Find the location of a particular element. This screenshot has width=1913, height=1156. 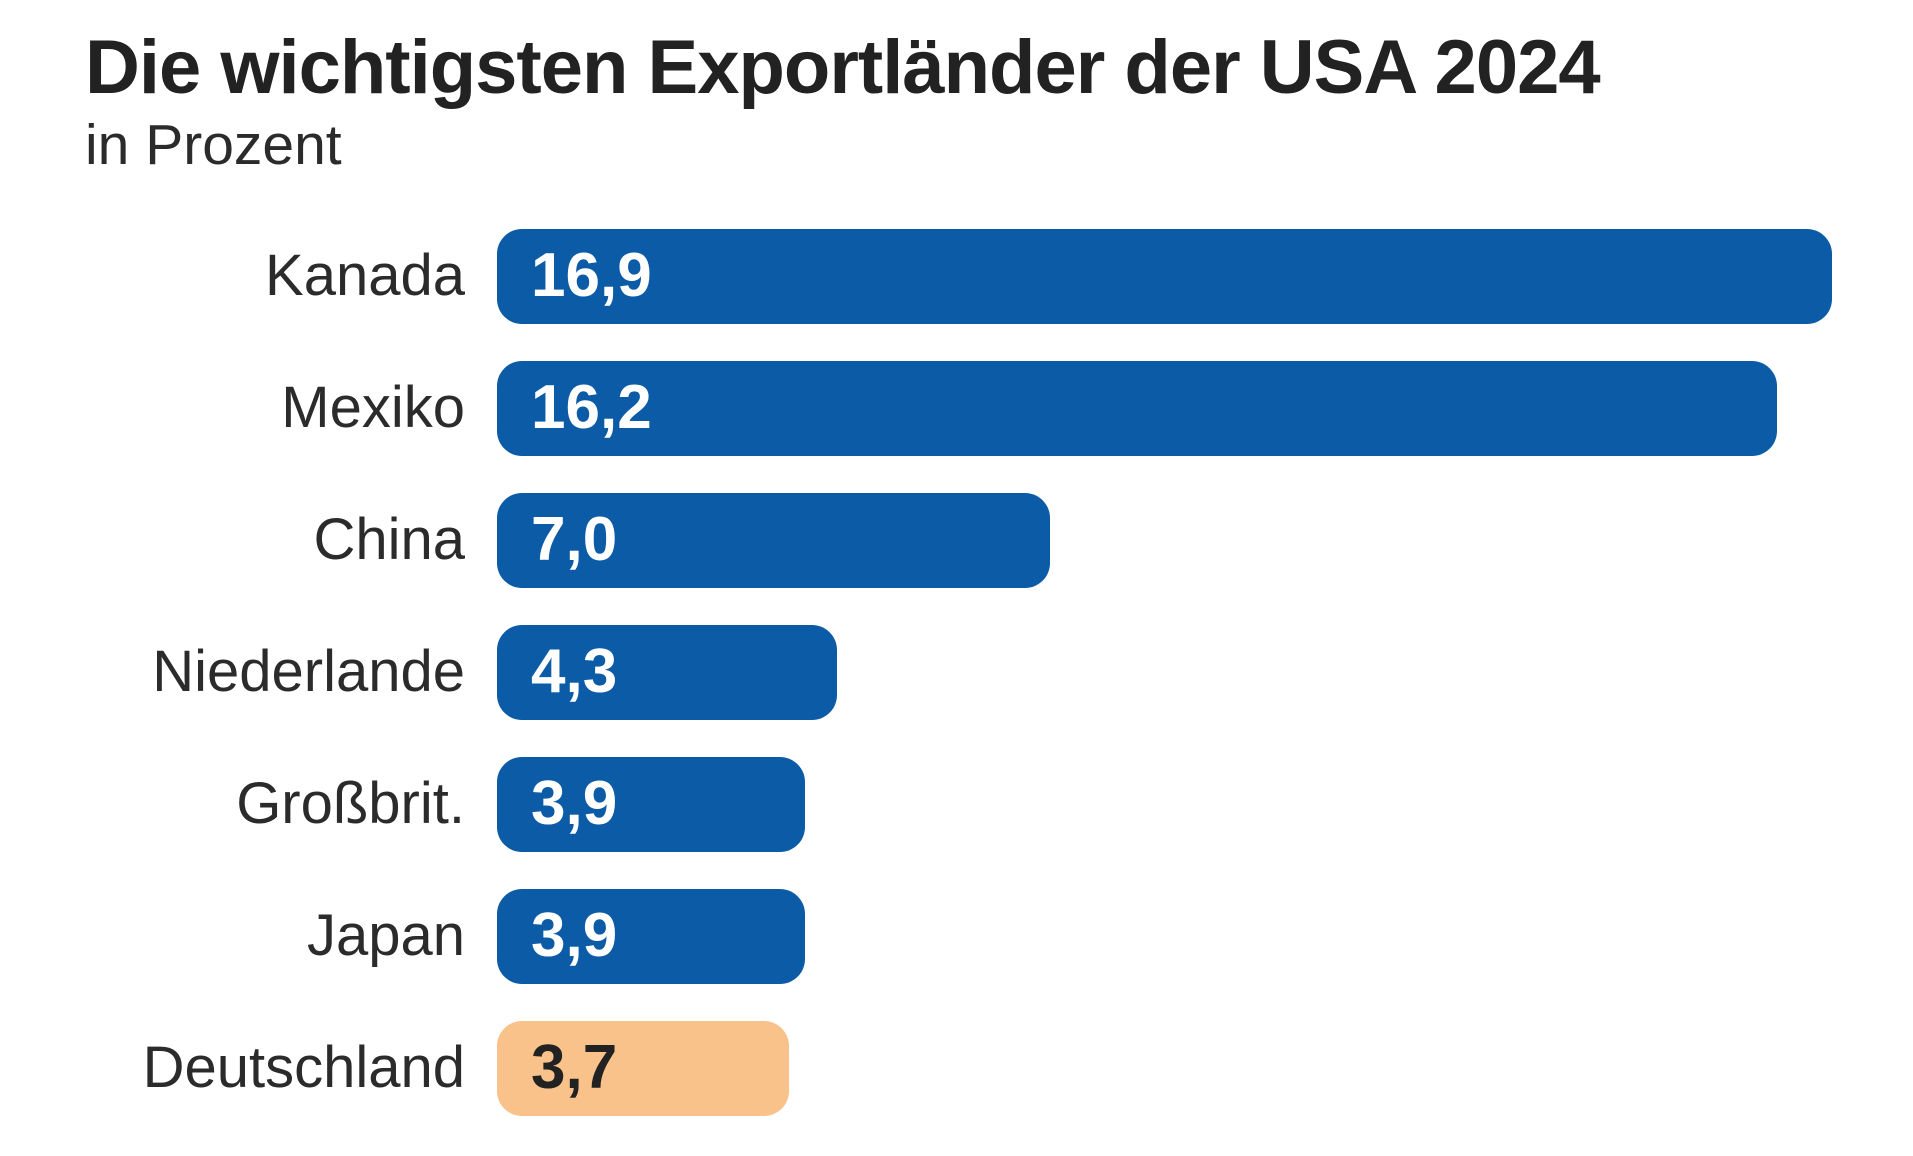

bar-track: 4,3 is located at coordinates (1164, 672).